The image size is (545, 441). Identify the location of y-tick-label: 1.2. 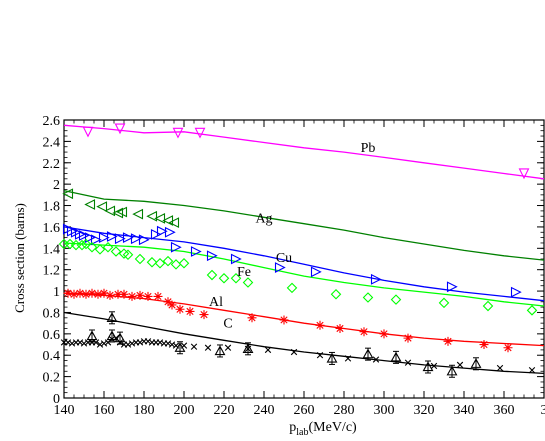
(52, 271).